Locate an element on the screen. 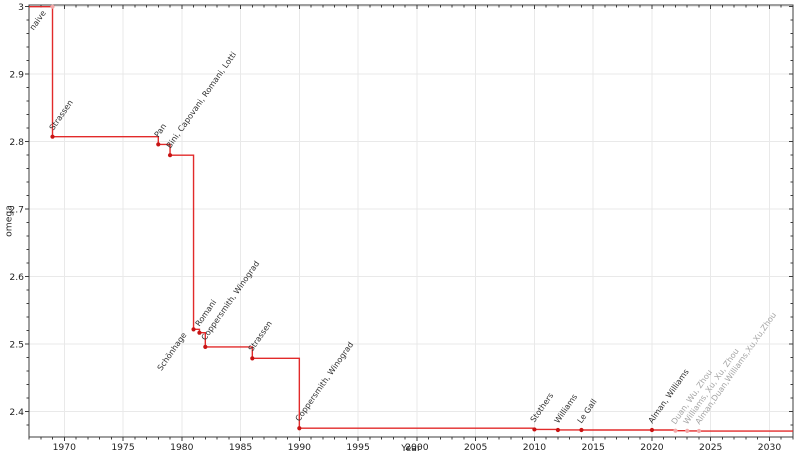  x-tick-label: 2015 is located at coordinates (593, 447).